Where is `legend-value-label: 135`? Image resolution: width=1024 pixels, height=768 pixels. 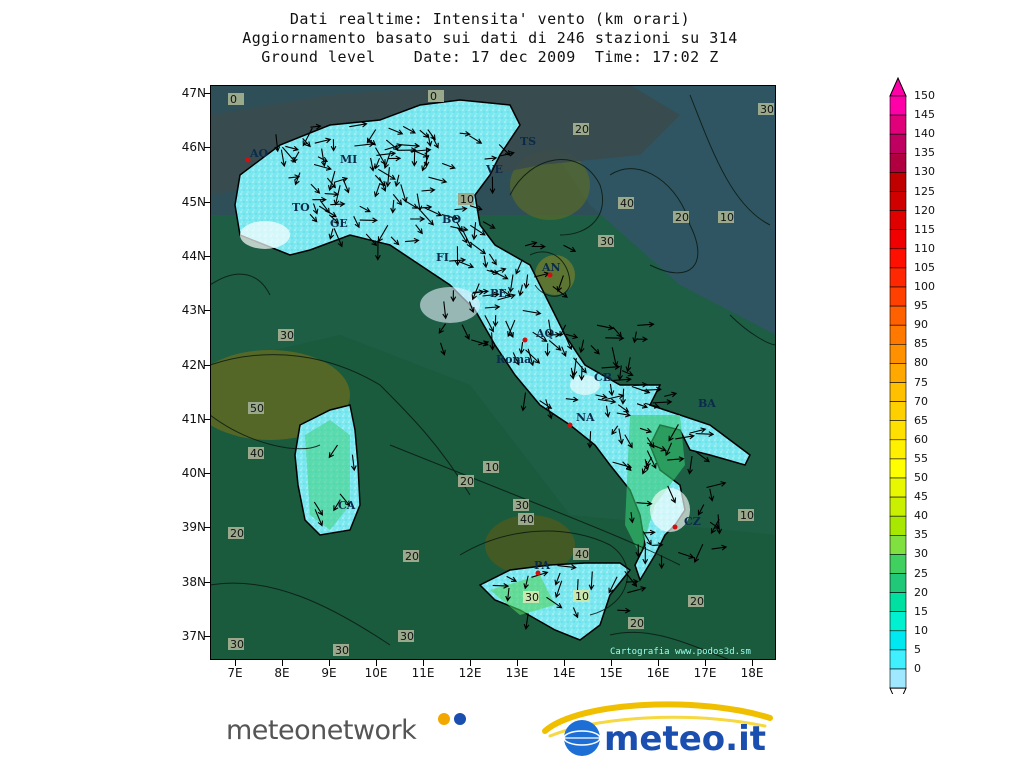
legend-value-label: 135 is located at coordinates (924, 153).